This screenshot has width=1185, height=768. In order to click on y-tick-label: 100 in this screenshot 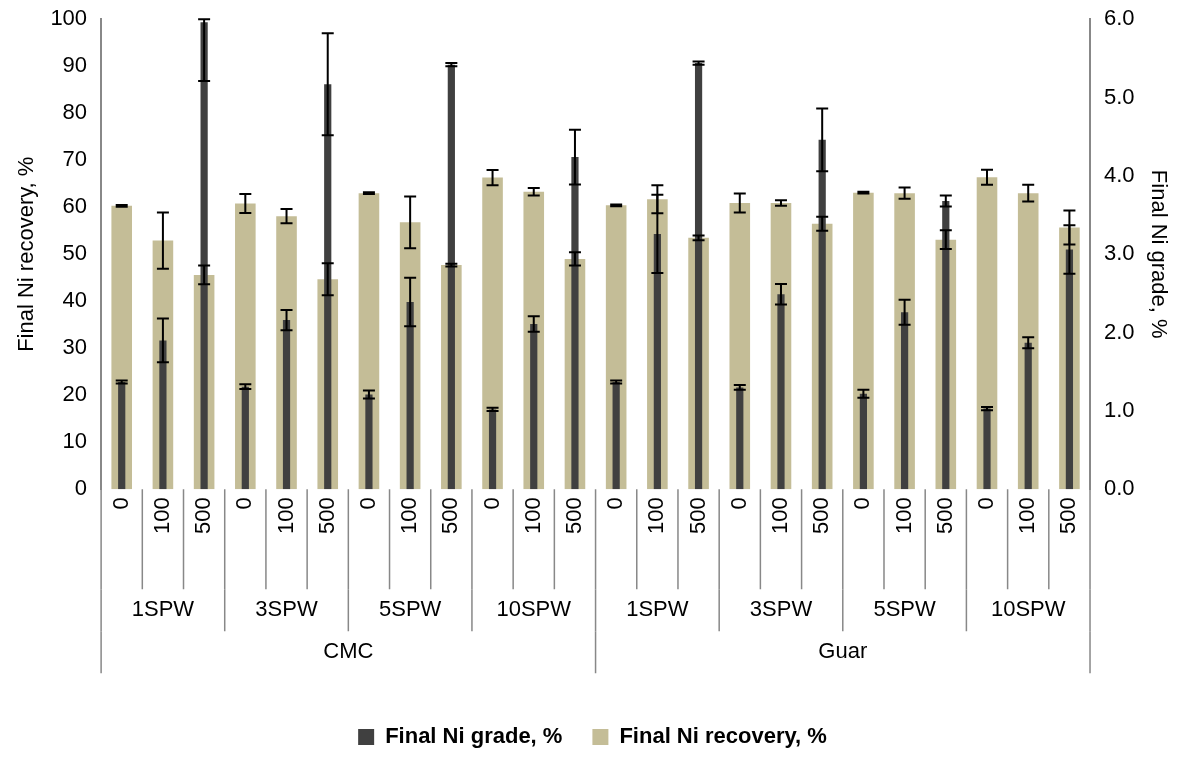, I will do `click(69, 18)`.